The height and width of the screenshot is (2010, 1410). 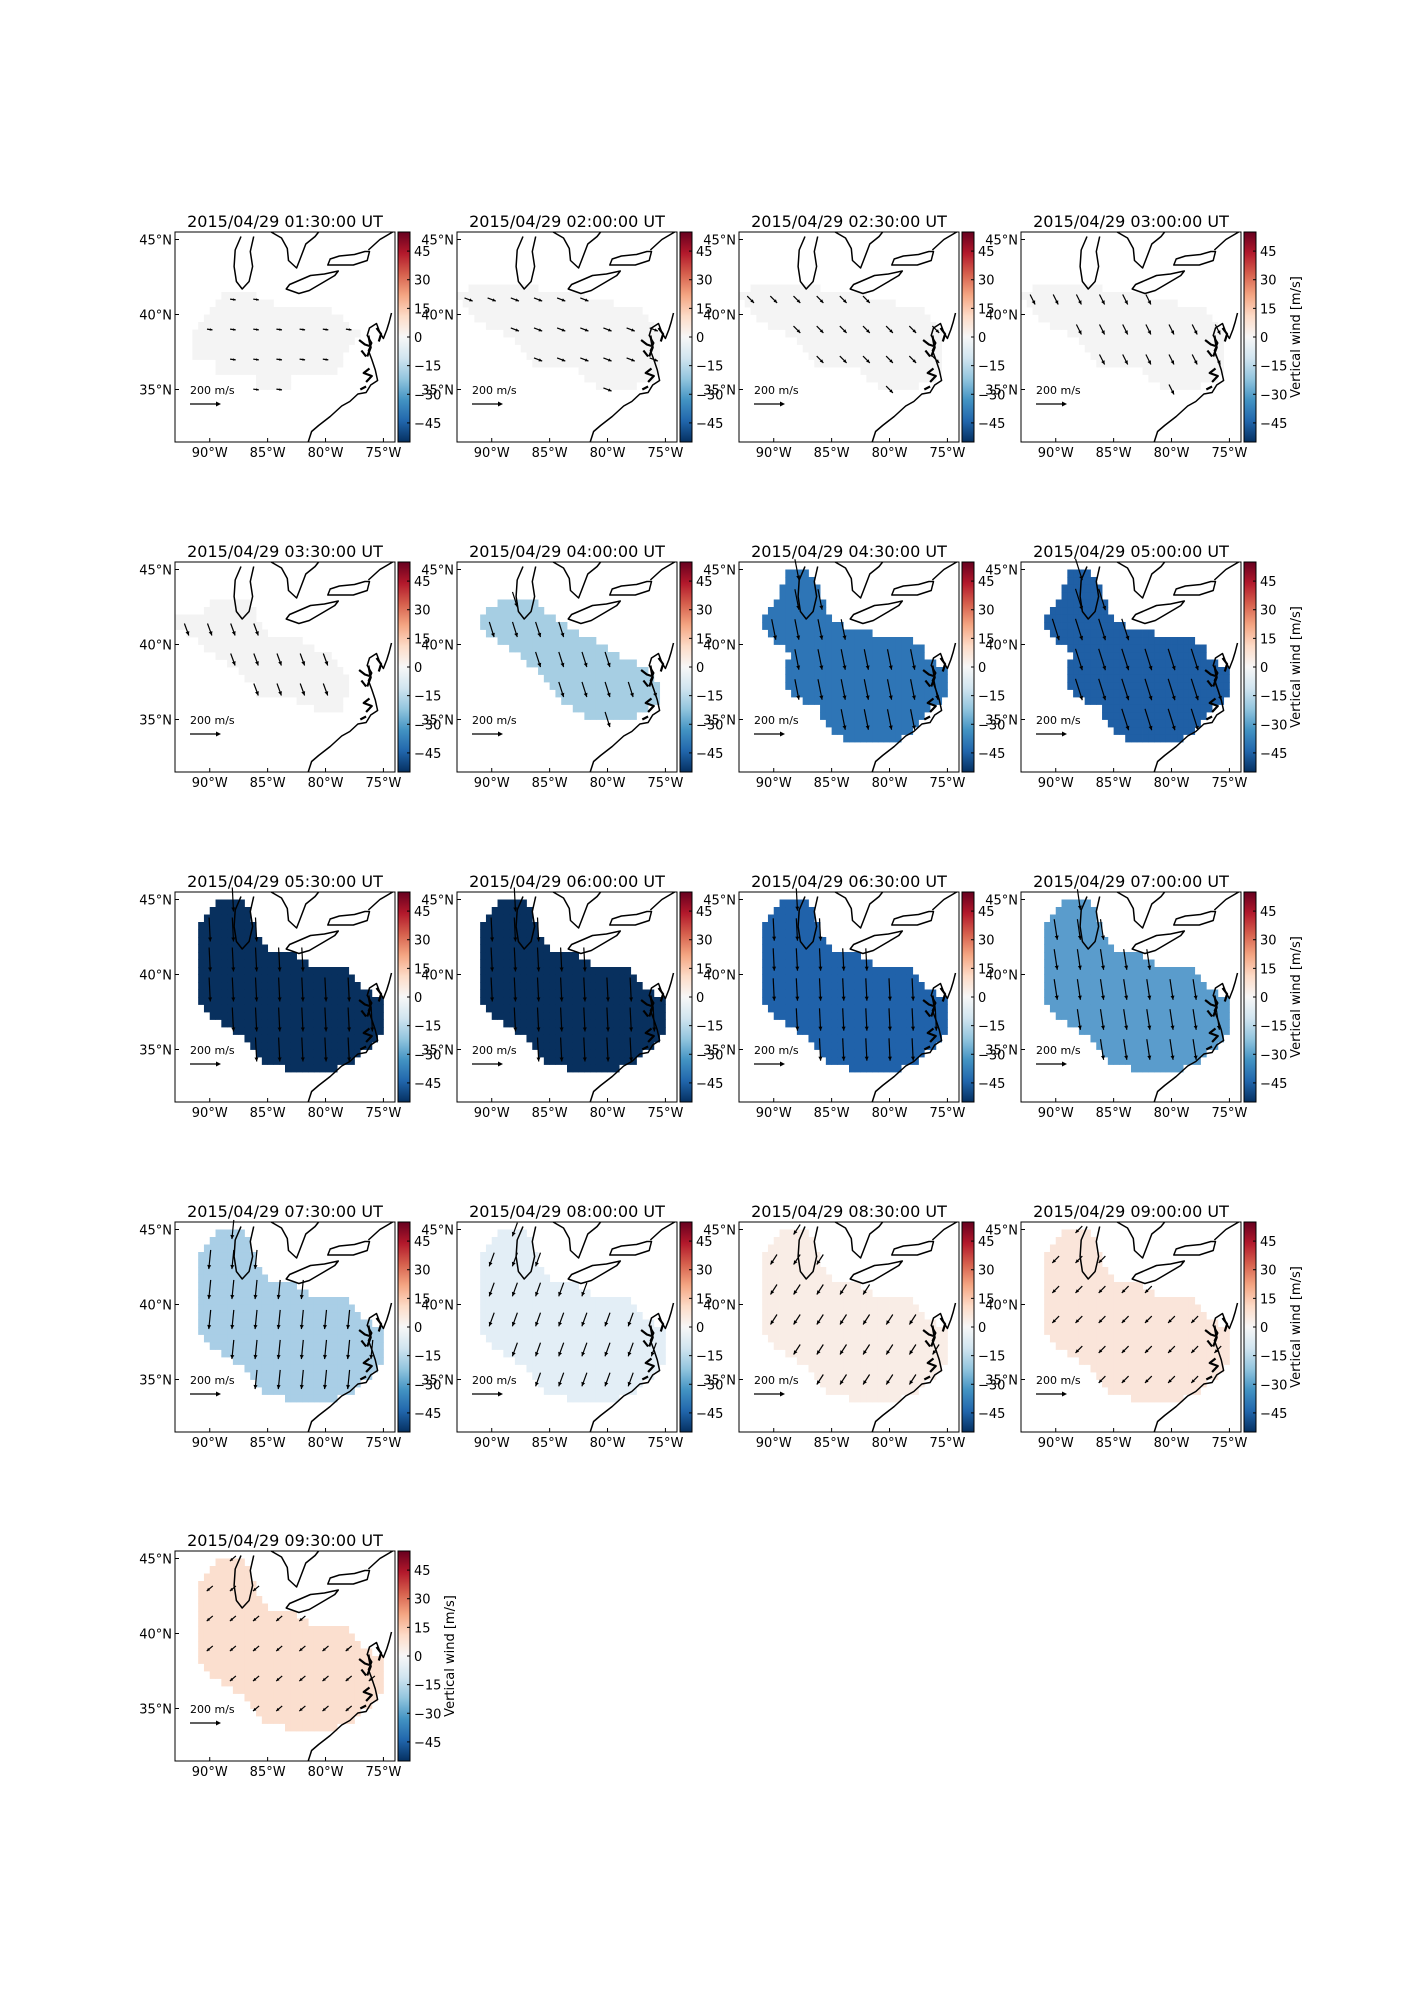 What do you see at coordinates (313, 667) in the screenshot?
I see `coastlines` at bounding box center [313, 667].